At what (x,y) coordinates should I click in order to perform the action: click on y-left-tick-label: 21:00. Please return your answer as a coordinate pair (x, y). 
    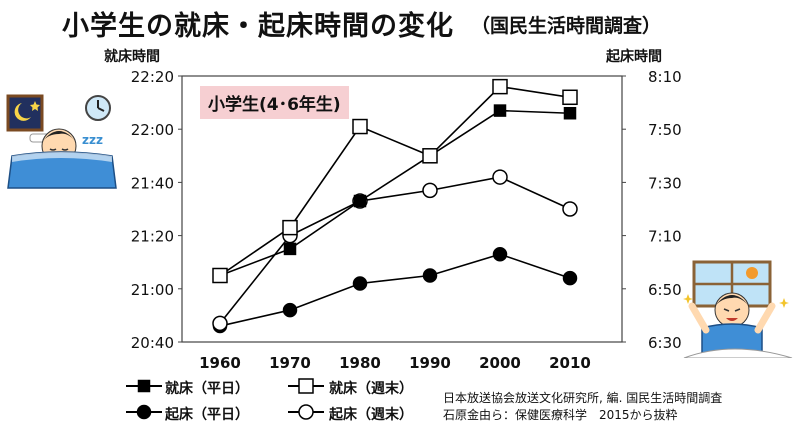
    Looking at the image, I should click on (152, 290).